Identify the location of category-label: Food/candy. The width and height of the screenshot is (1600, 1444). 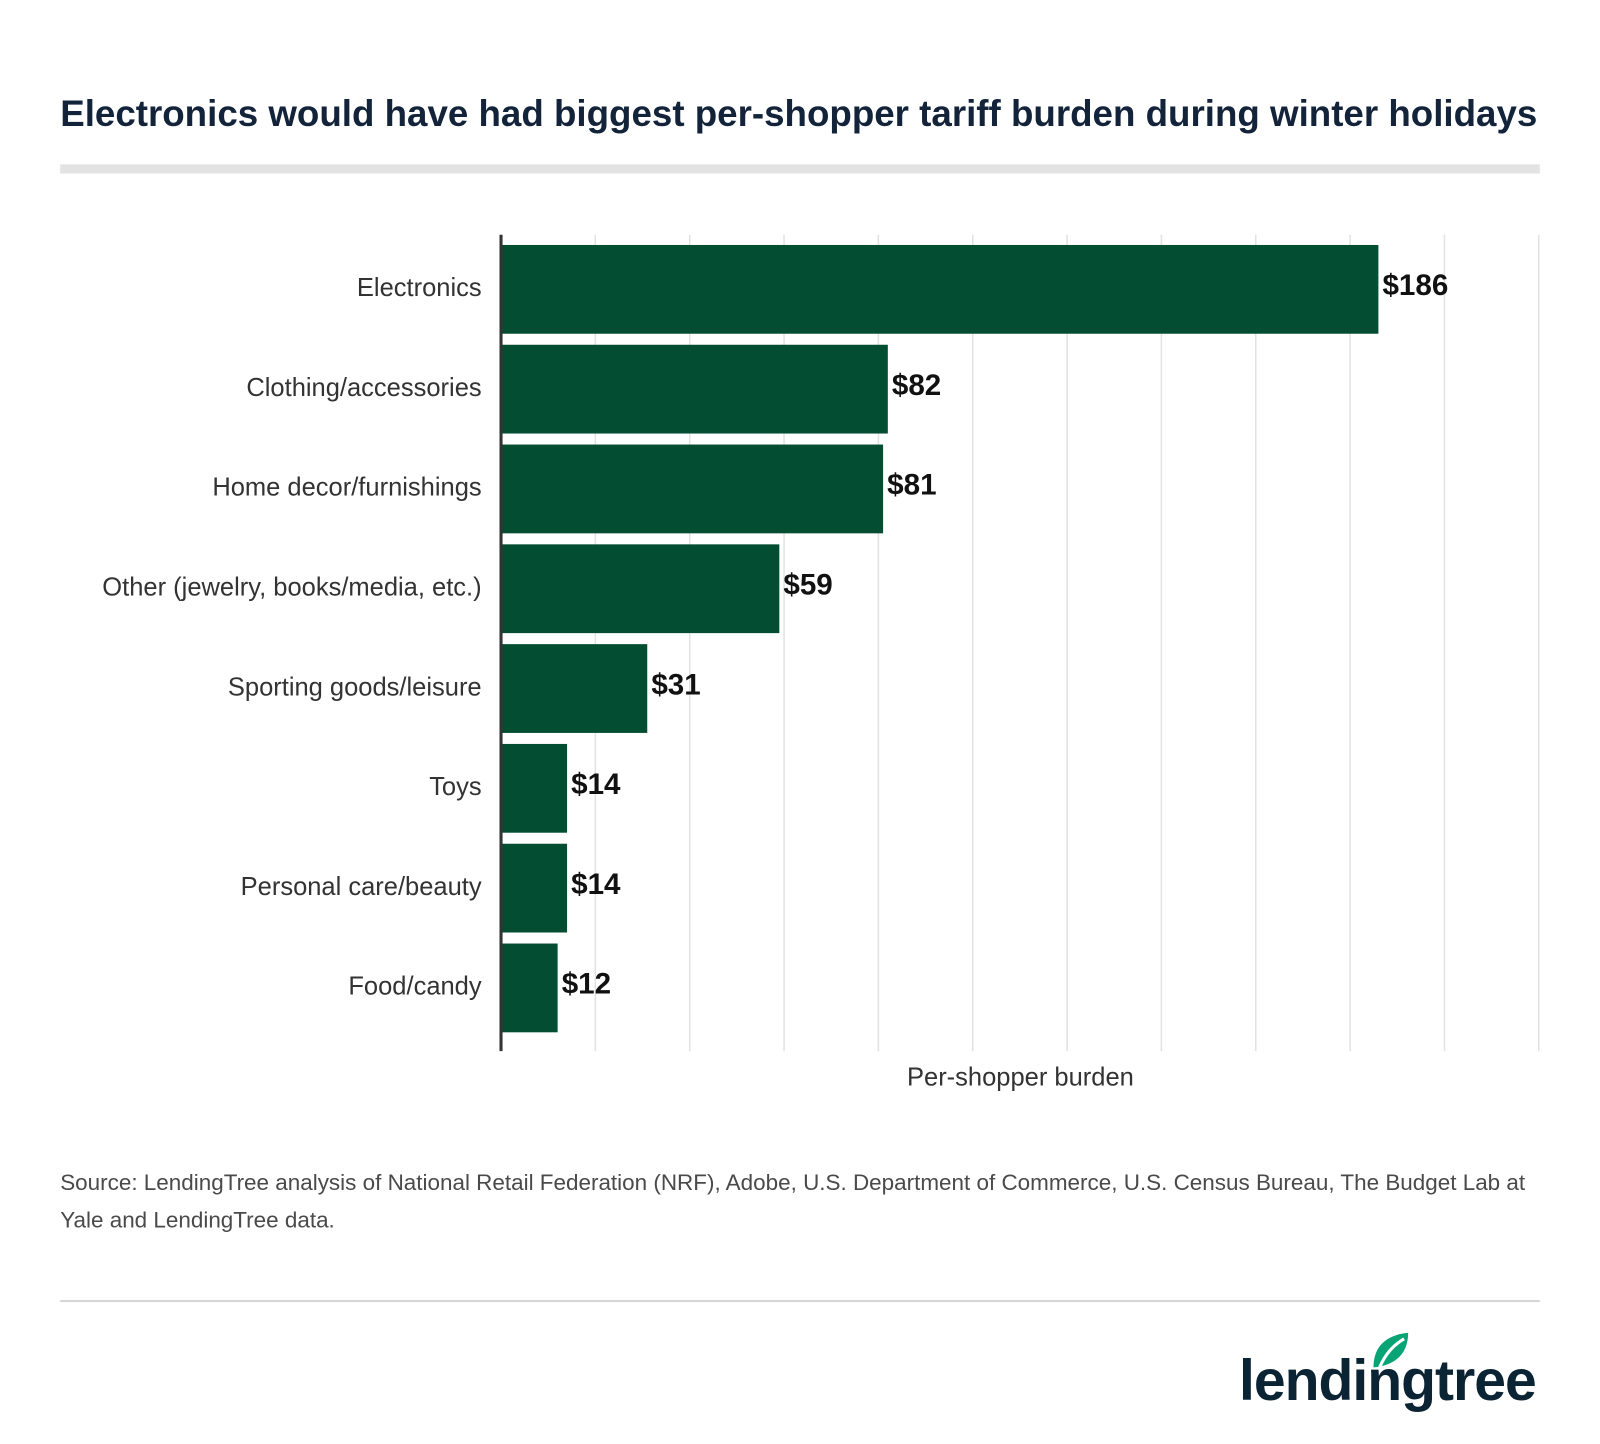
(415, 987).